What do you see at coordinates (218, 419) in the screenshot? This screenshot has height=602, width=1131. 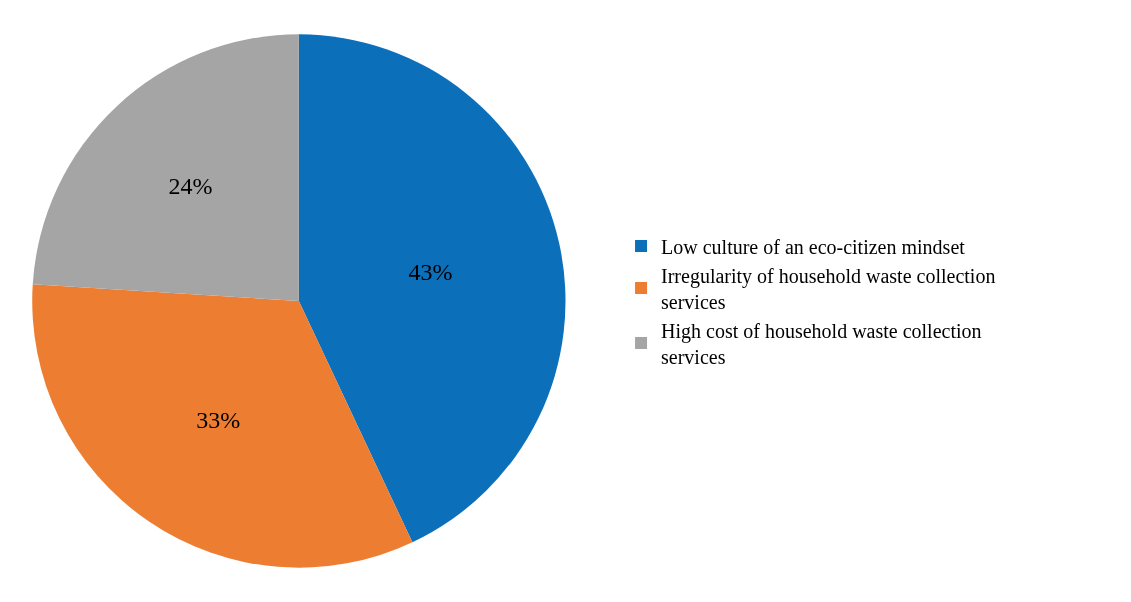 I see `data-label: 33%` at bounding box center [218, 419].